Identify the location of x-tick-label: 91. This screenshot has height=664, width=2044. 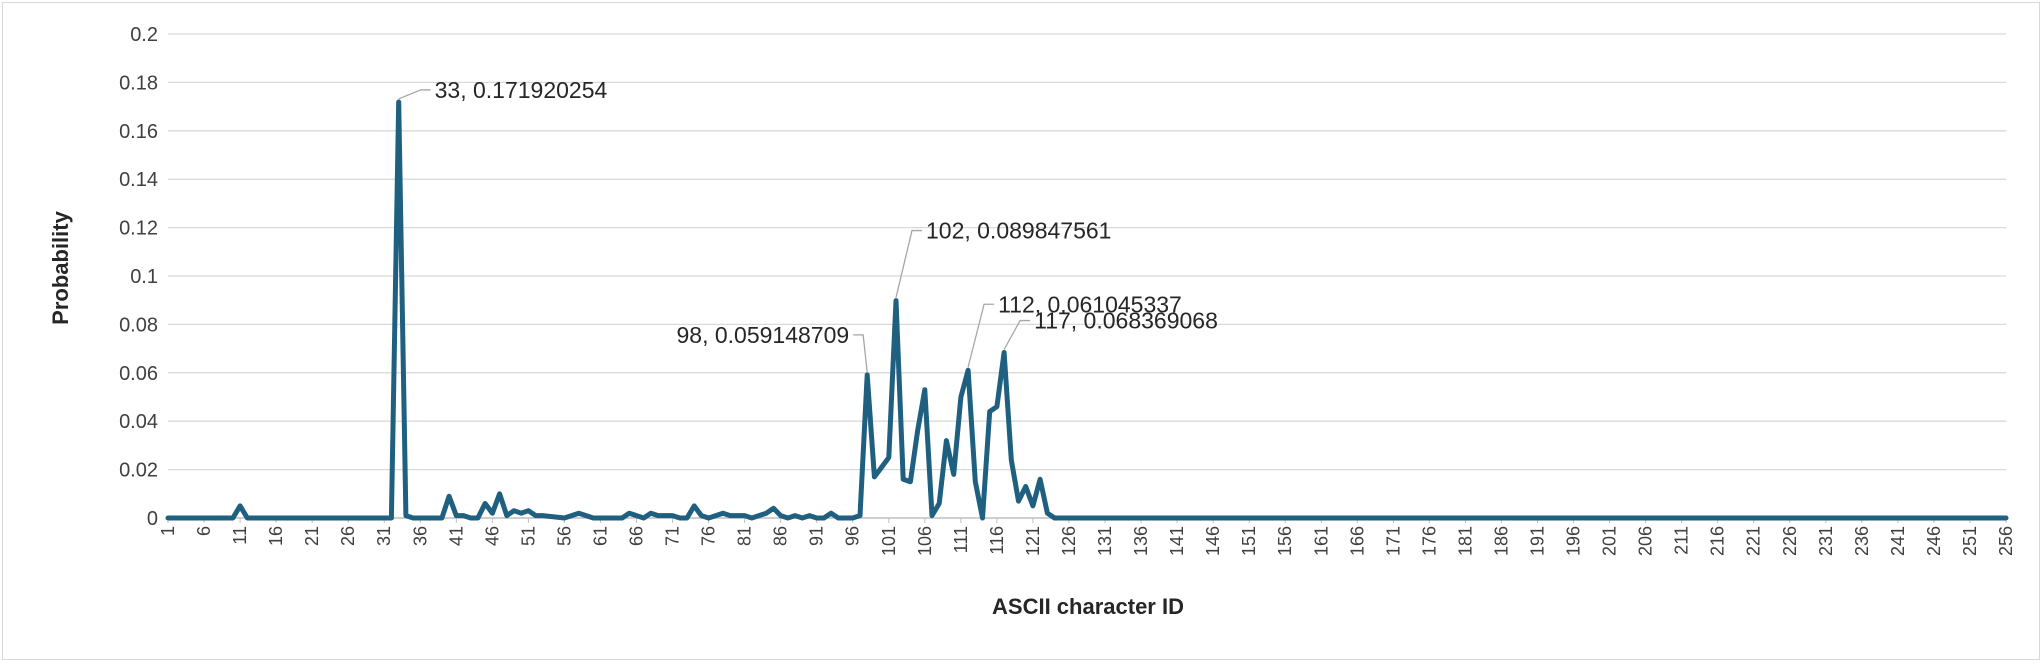
(817, 536).